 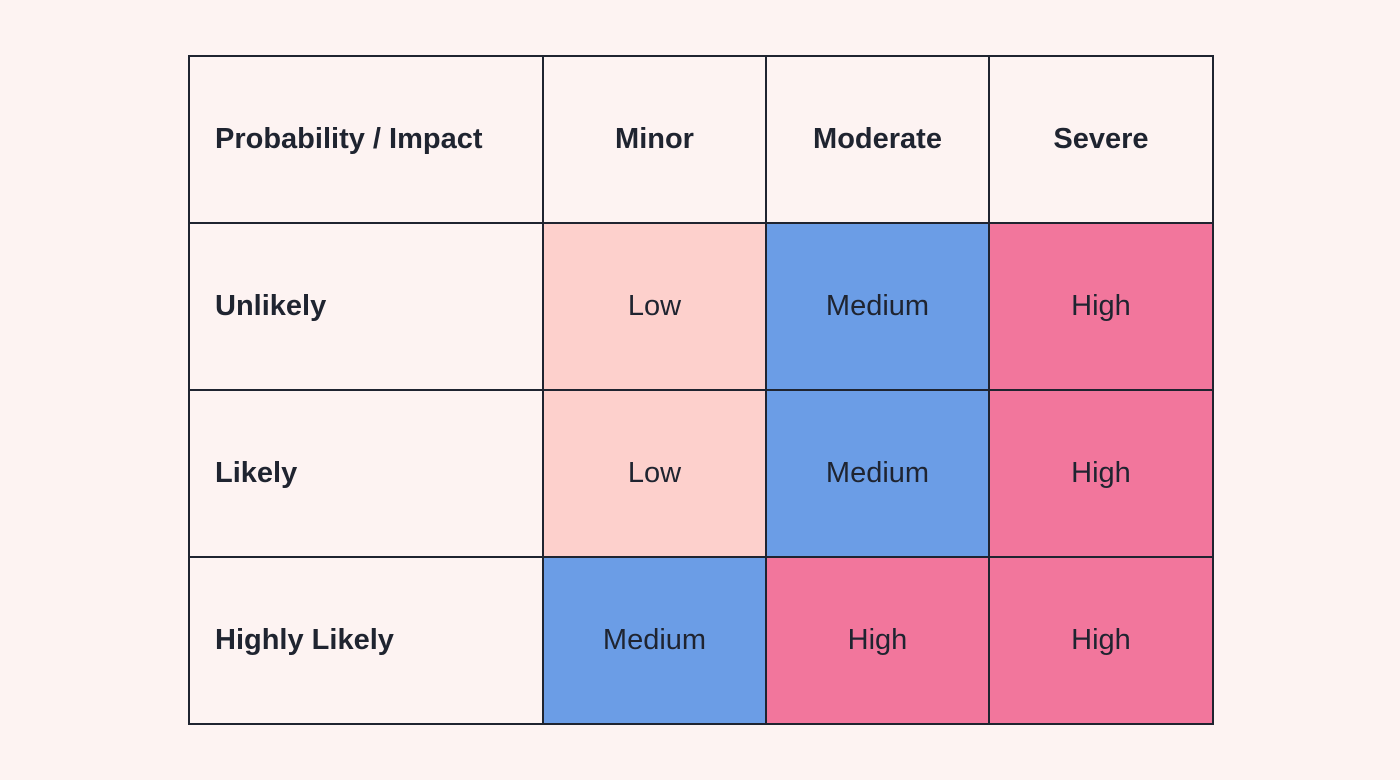 I want to click on column-header-minor: Minor, so click(x=654, y=139).